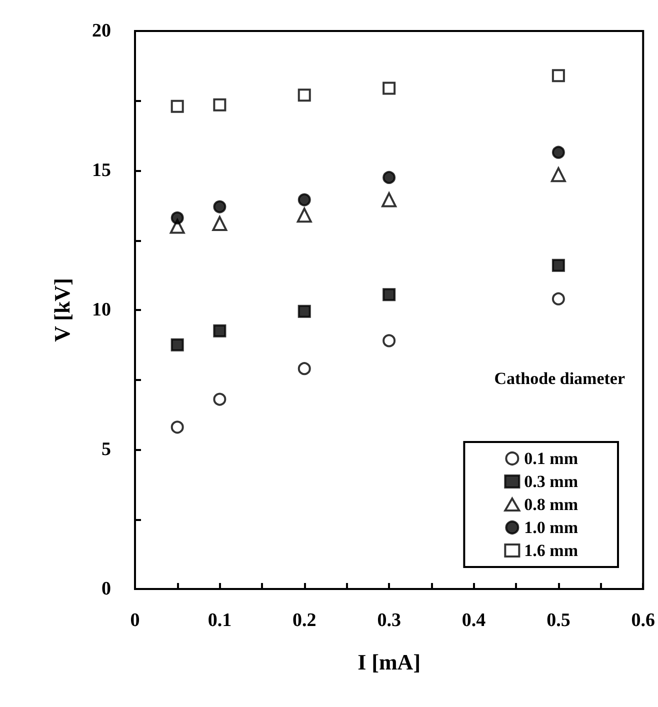 This screenshot has height=707, width=658. Describe the element at coordinates (101, 31) in the screenshot. I see `y-tick-label: 20` at that location.